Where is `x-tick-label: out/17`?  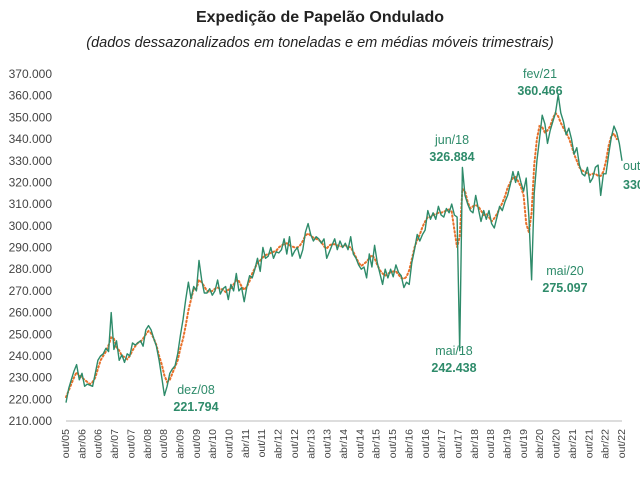
x-tick-label: out/17 is located at coordinates (458, 443).